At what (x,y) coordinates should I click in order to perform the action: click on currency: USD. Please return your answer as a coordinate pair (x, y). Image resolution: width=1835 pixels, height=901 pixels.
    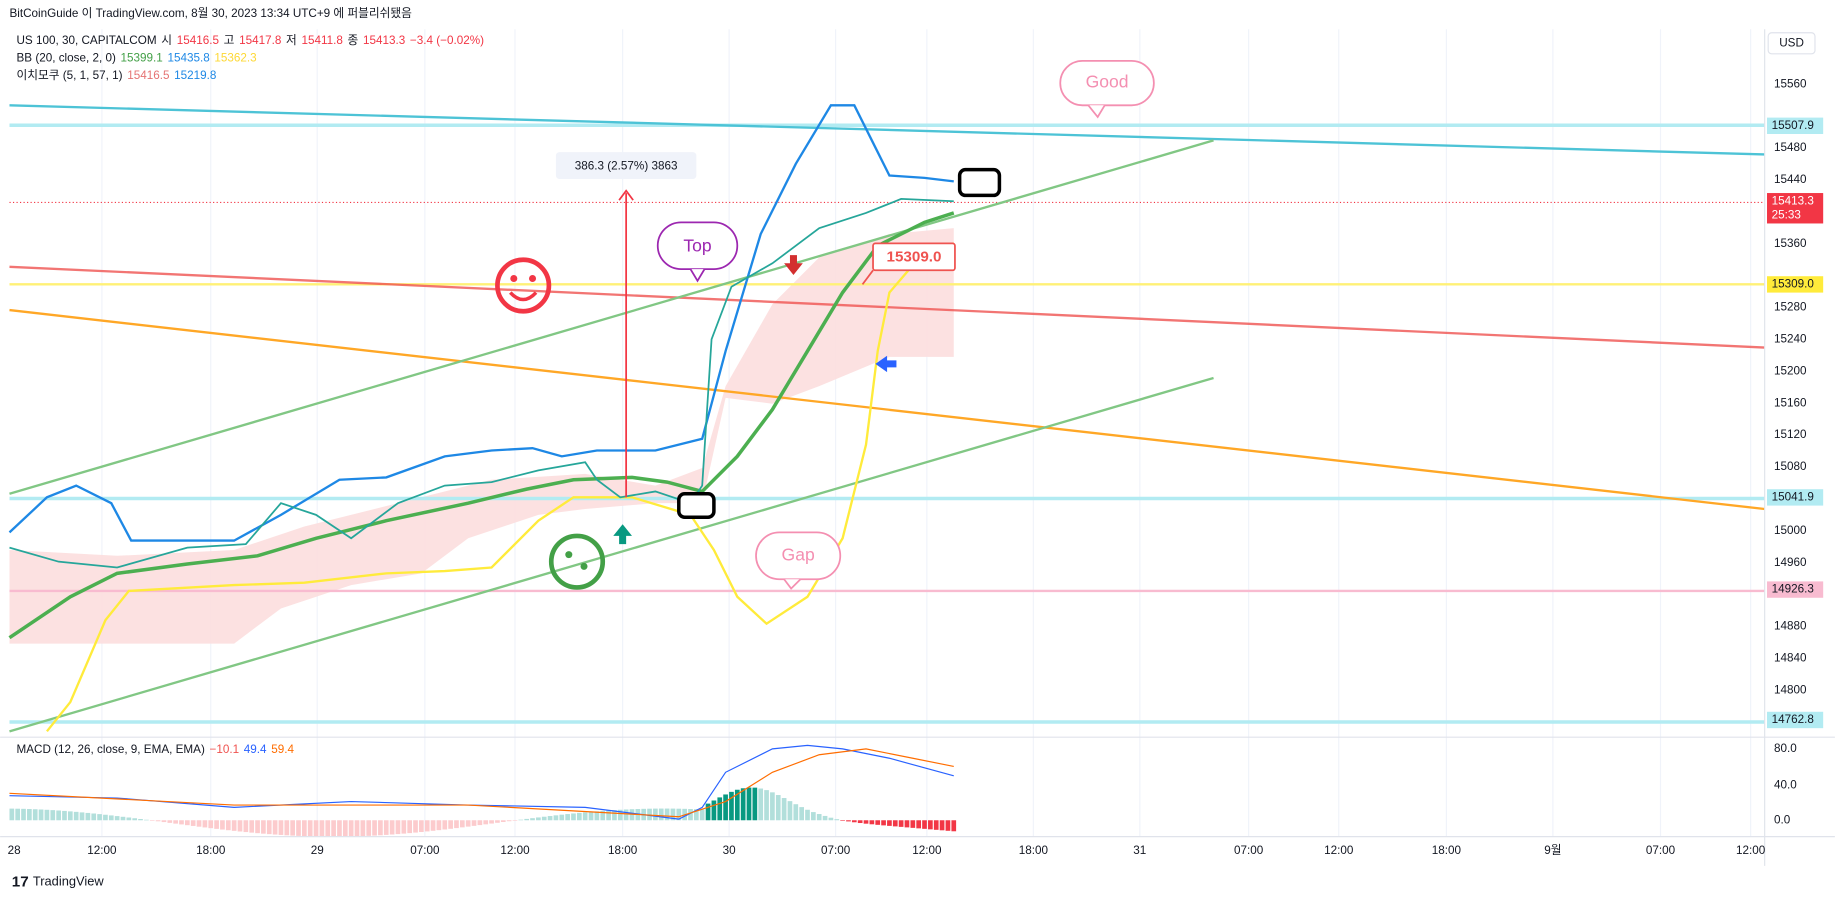
    Looking at the image, I should click on (1791, 42).